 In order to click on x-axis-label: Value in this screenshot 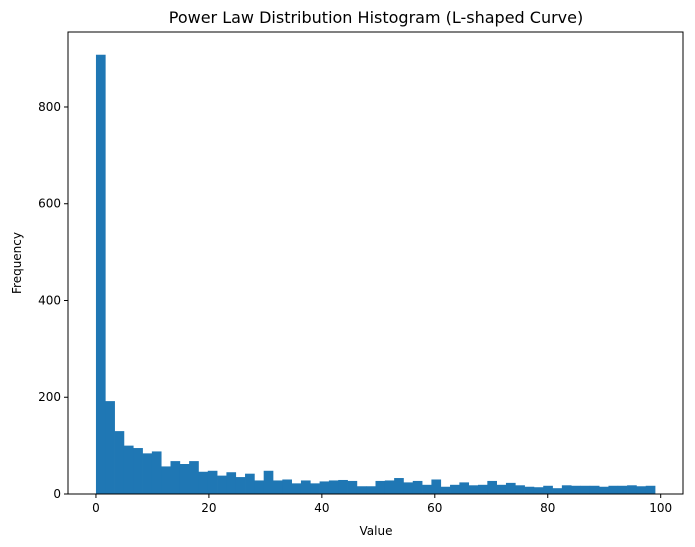, I will do `click(376, 531)`.